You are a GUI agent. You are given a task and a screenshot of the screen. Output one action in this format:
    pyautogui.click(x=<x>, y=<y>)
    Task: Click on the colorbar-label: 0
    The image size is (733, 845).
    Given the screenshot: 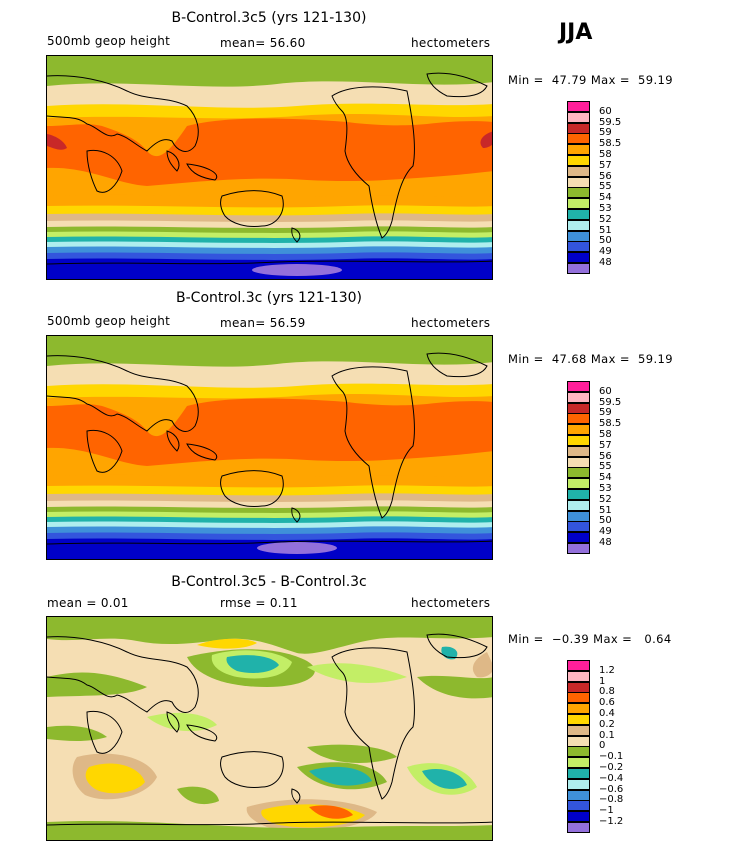 What is the action you would take?
    pyautogui.click(x=602, y=746)
    